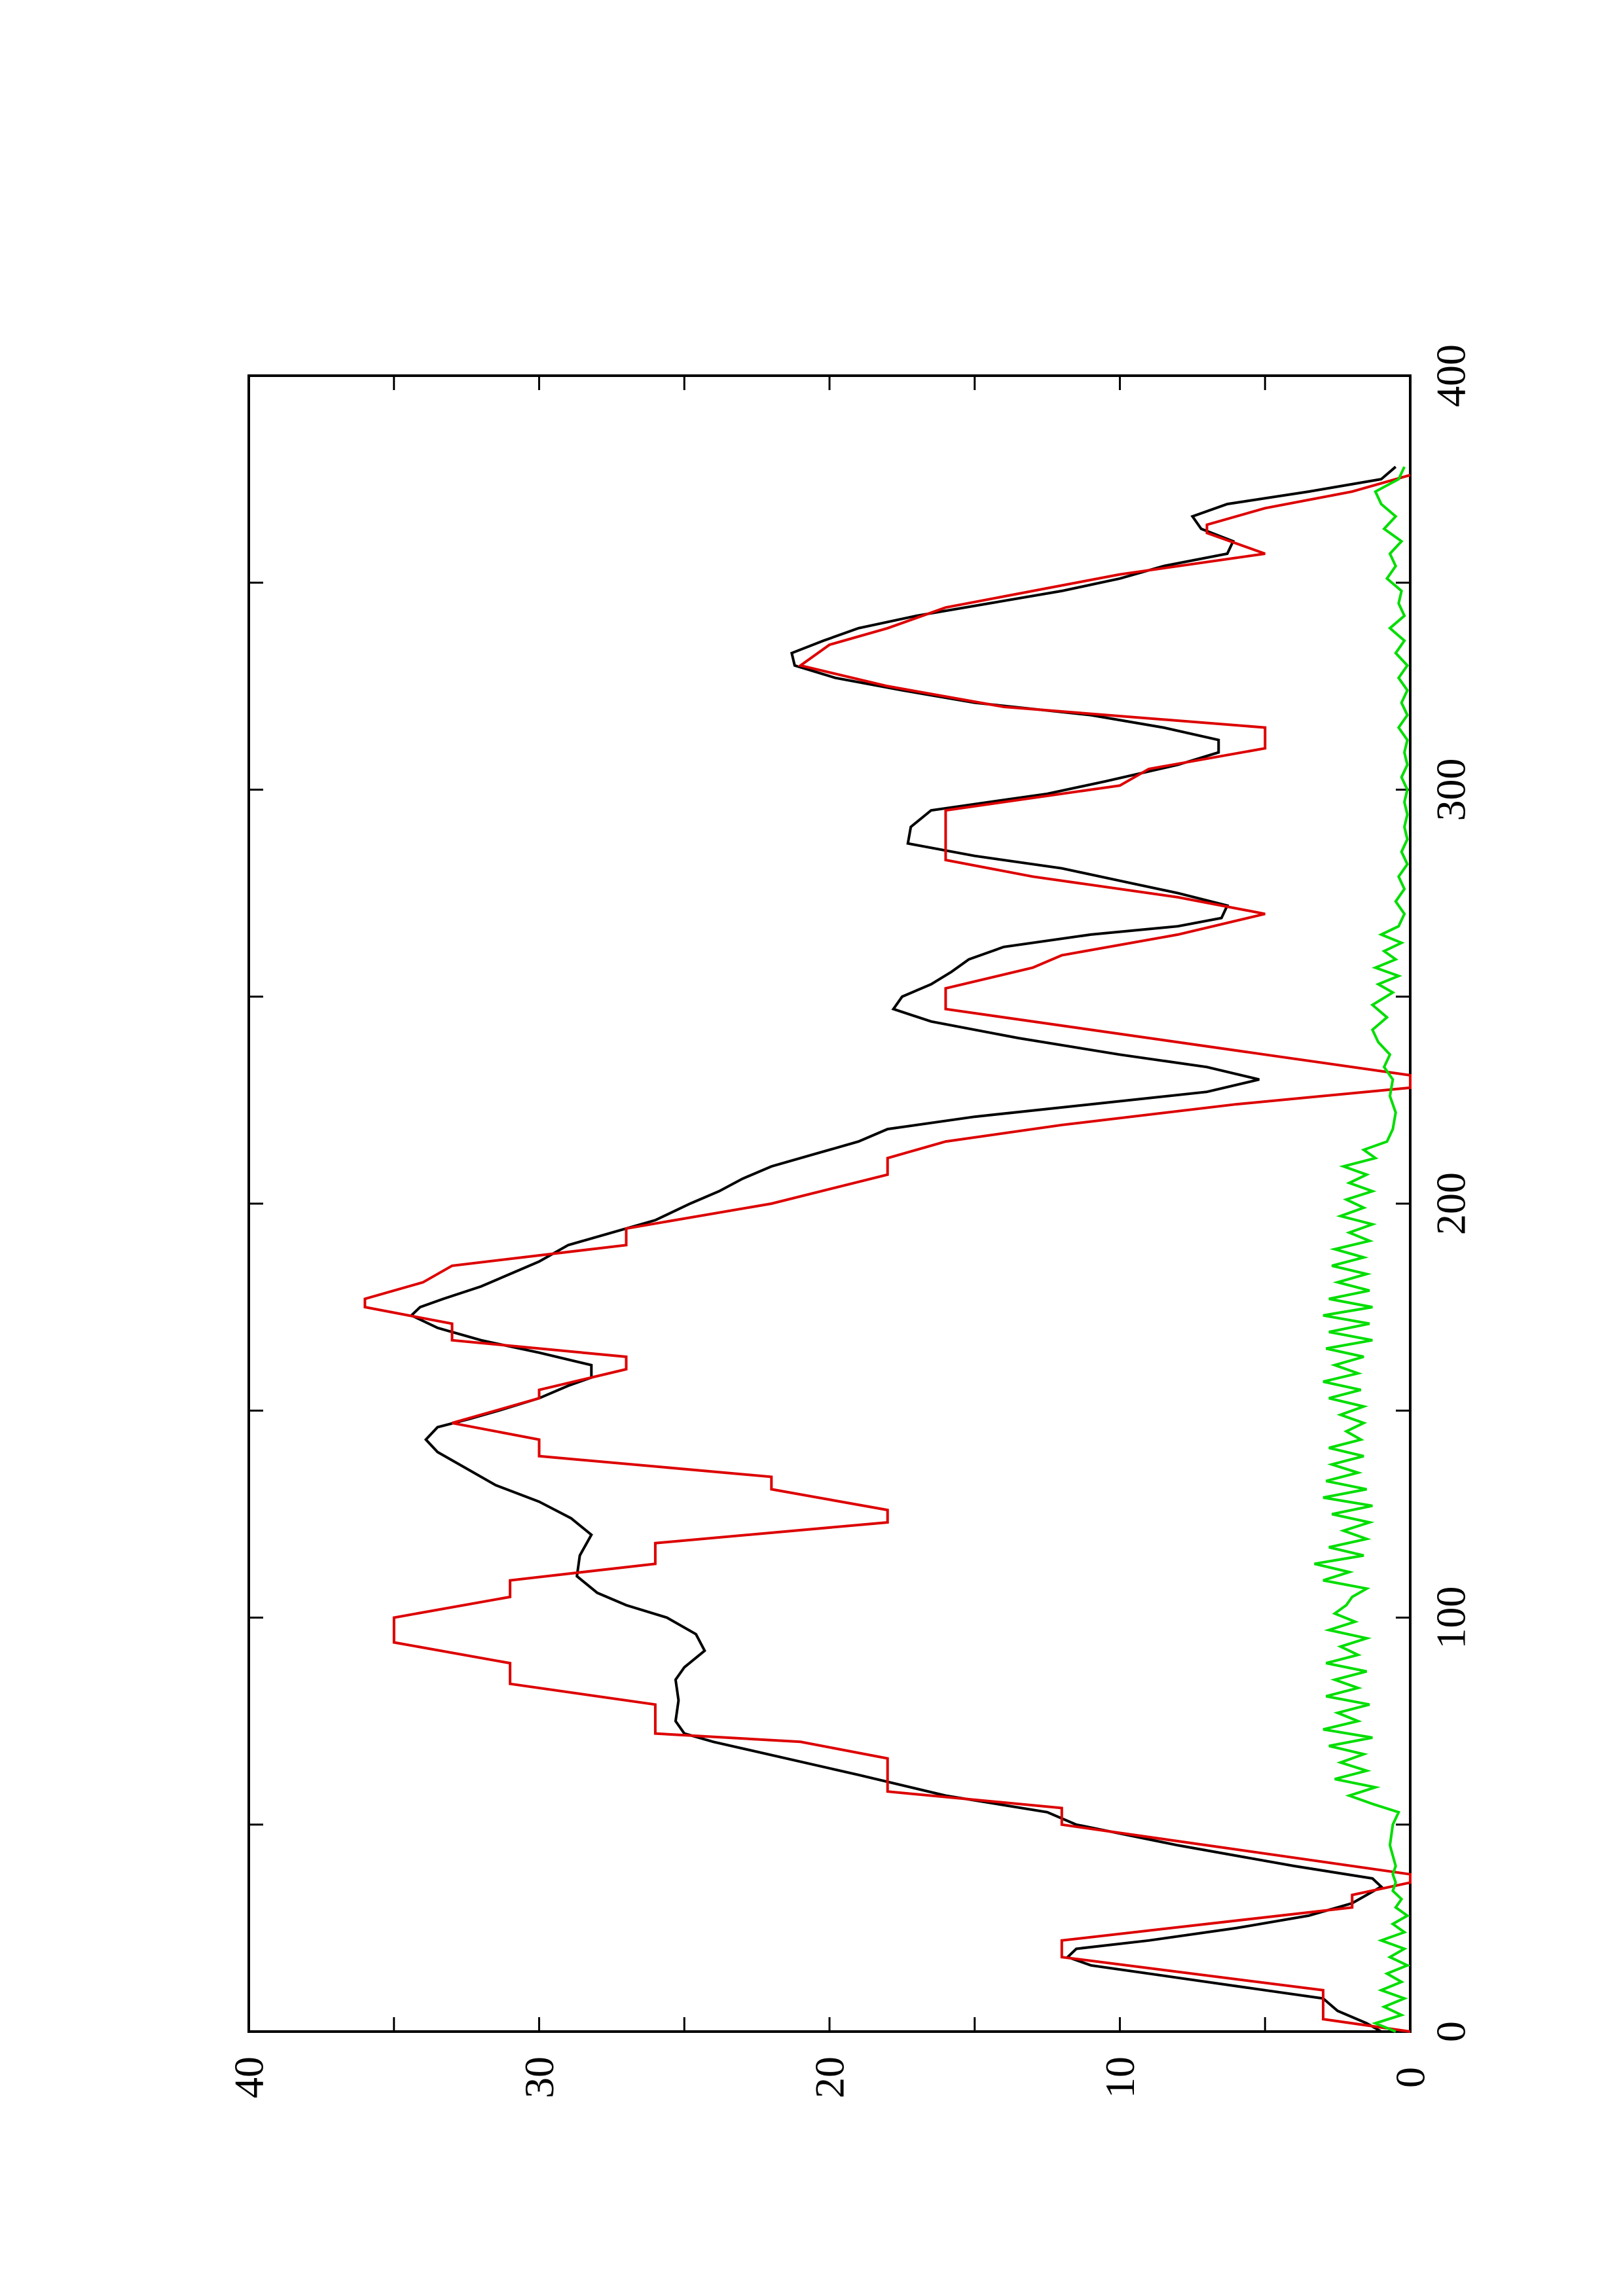 Image resolution: width=1623 pixels, height=2296 pixels. Describe the element at coordinates (1362, 1249) in the screenshot. I see `series-green-noise-line` at that location.